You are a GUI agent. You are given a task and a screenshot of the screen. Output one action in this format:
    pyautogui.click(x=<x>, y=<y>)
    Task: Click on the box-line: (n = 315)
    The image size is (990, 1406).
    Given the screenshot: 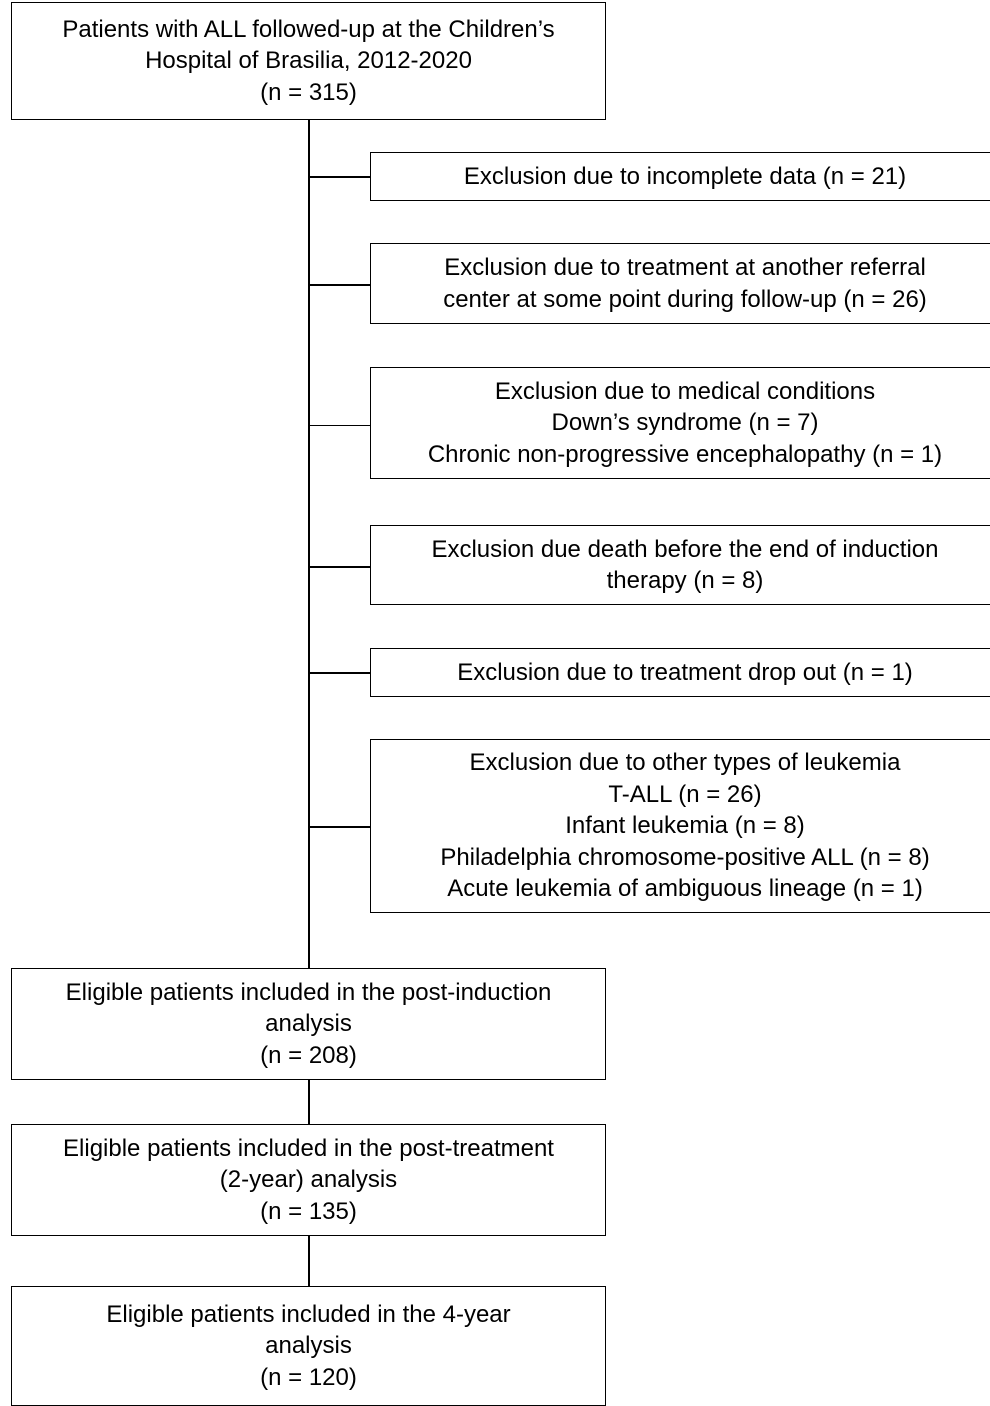 What is the action you would take?
    pyautogui.click(x=308, y=92)
    